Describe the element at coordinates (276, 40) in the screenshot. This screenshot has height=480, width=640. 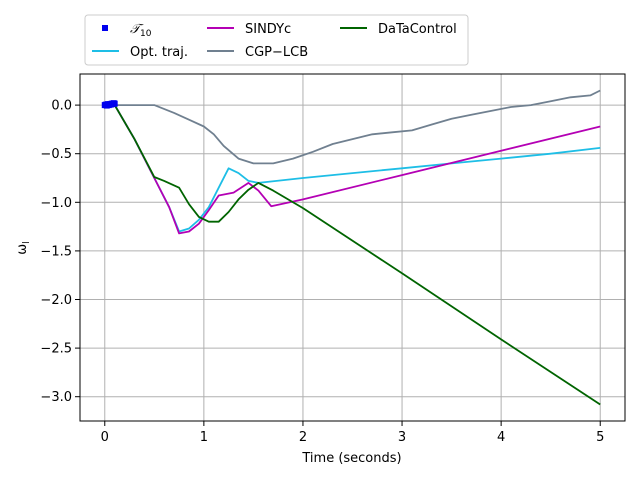
I see `legend-box` at that location.